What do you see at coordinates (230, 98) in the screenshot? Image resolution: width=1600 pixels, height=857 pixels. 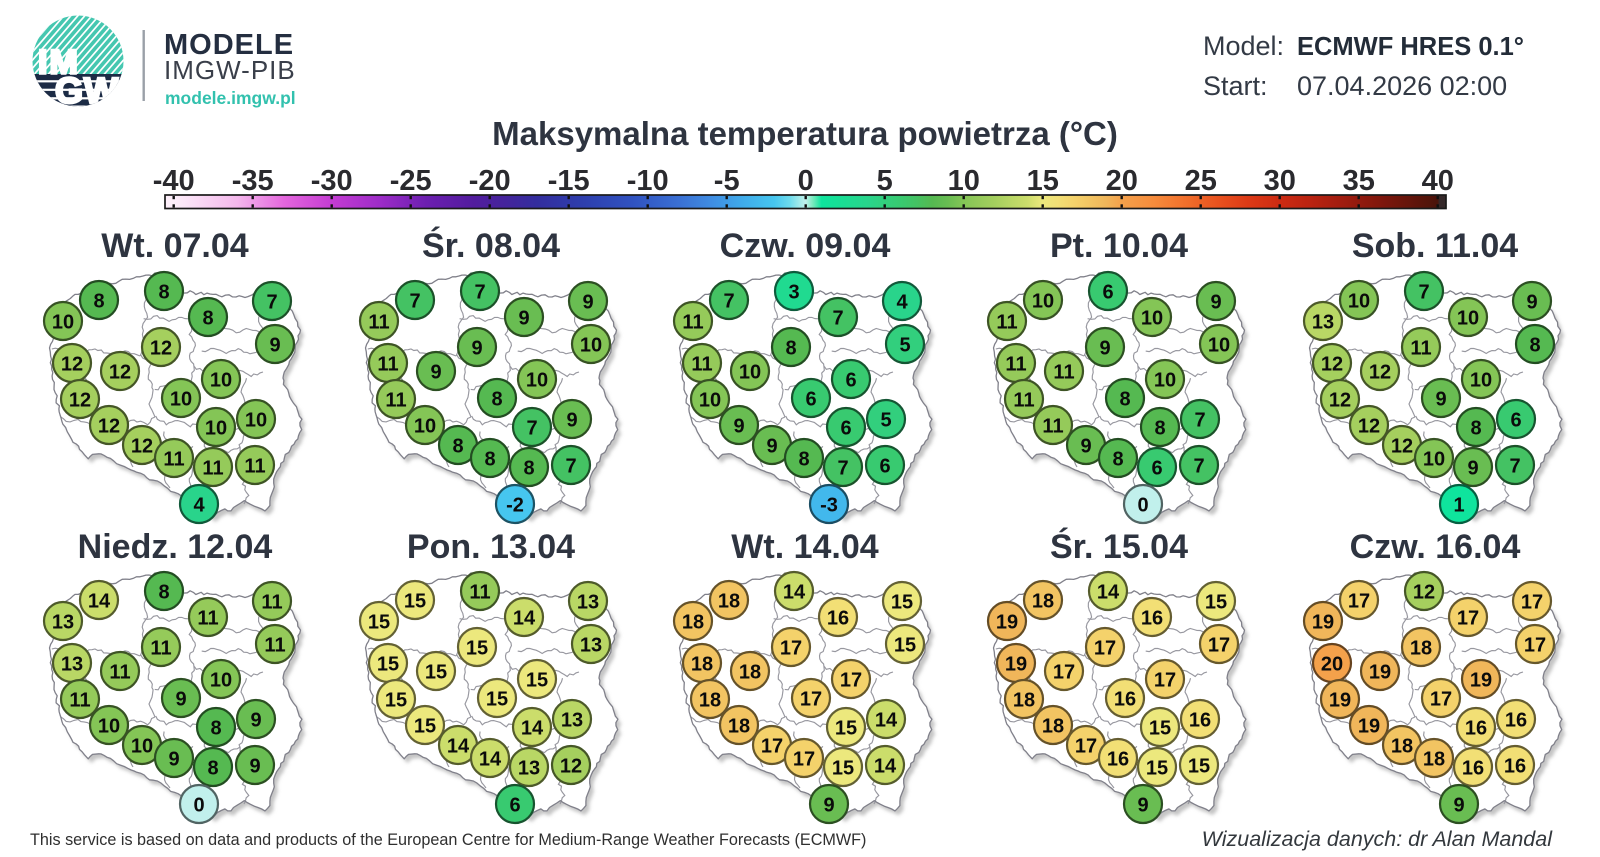 I see `svg-text: modele.imgw.pl` at bounding box center [230, 98].